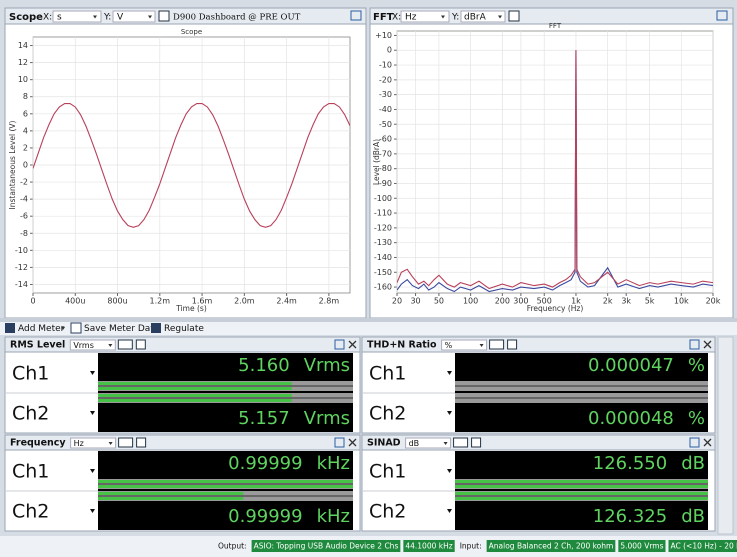  Describe the element at coordinates (47, 18) in the screenshot. I see `axis-selector-label: X:` at that location.